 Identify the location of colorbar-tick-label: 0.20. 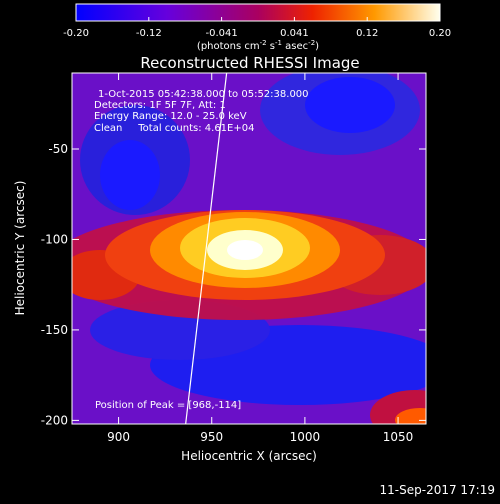
(440, 33).